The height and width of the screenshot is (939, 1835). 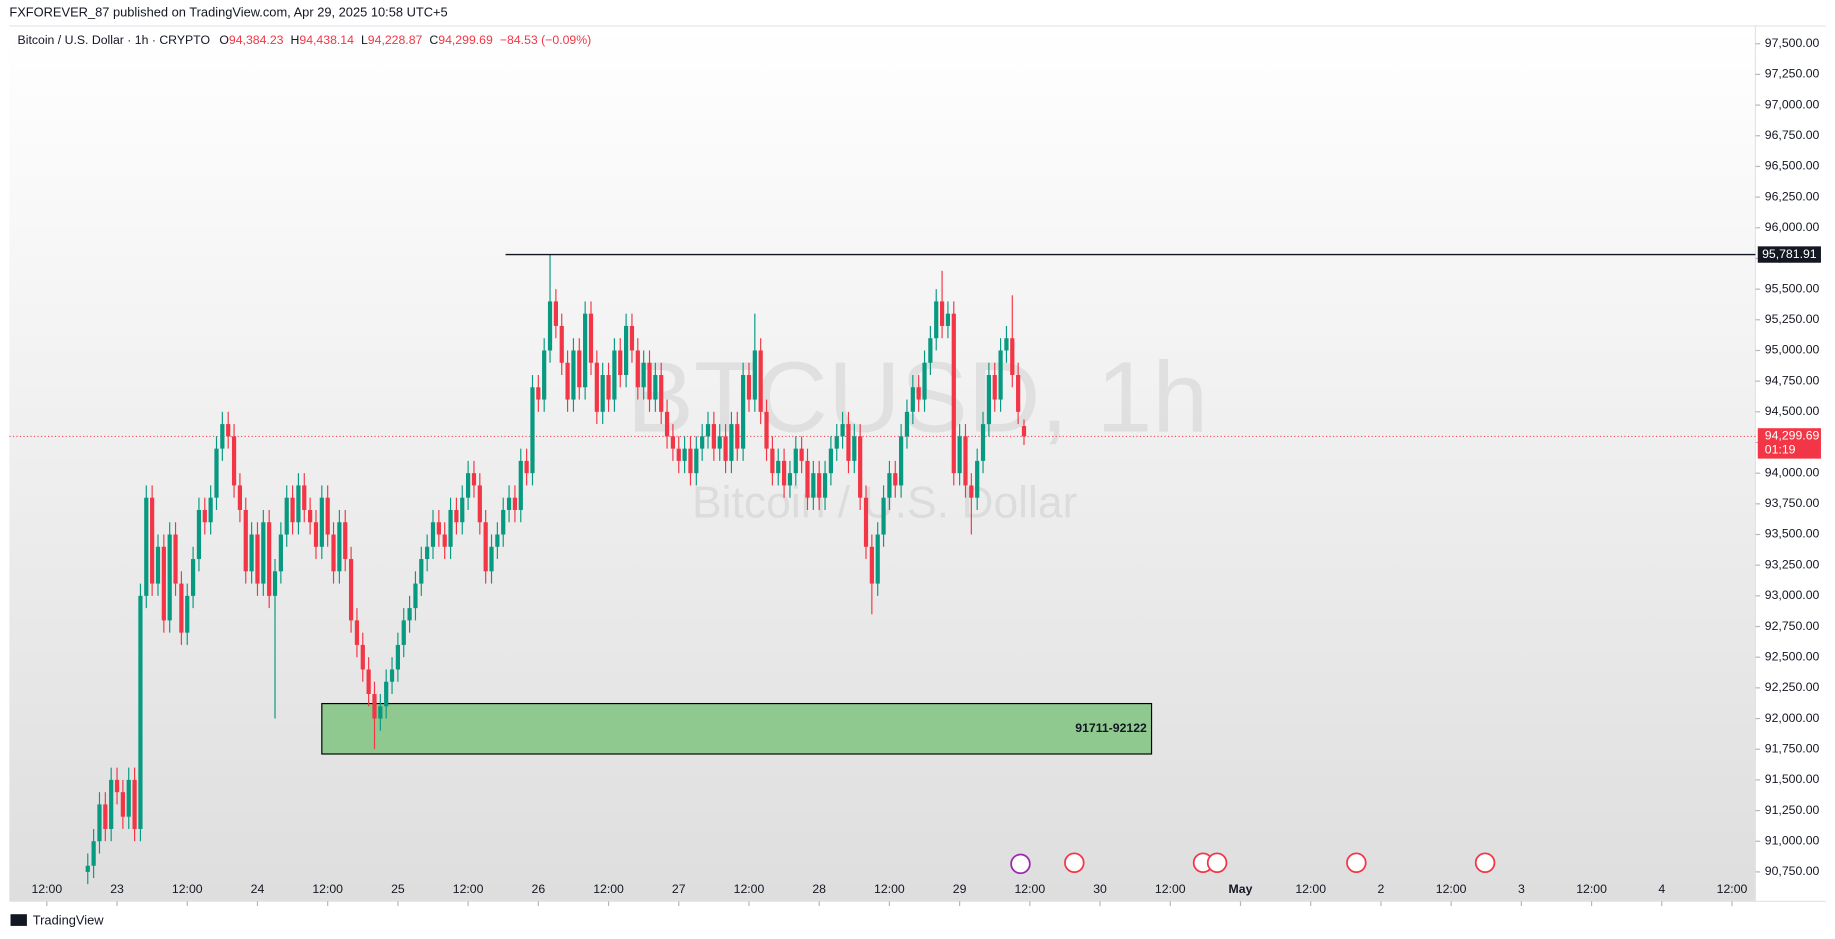 What do you see at coordinates (1792, 319) in the screenshot?
I see `y-tick-label: 95,250.00` at bounding box center [1792, 319].